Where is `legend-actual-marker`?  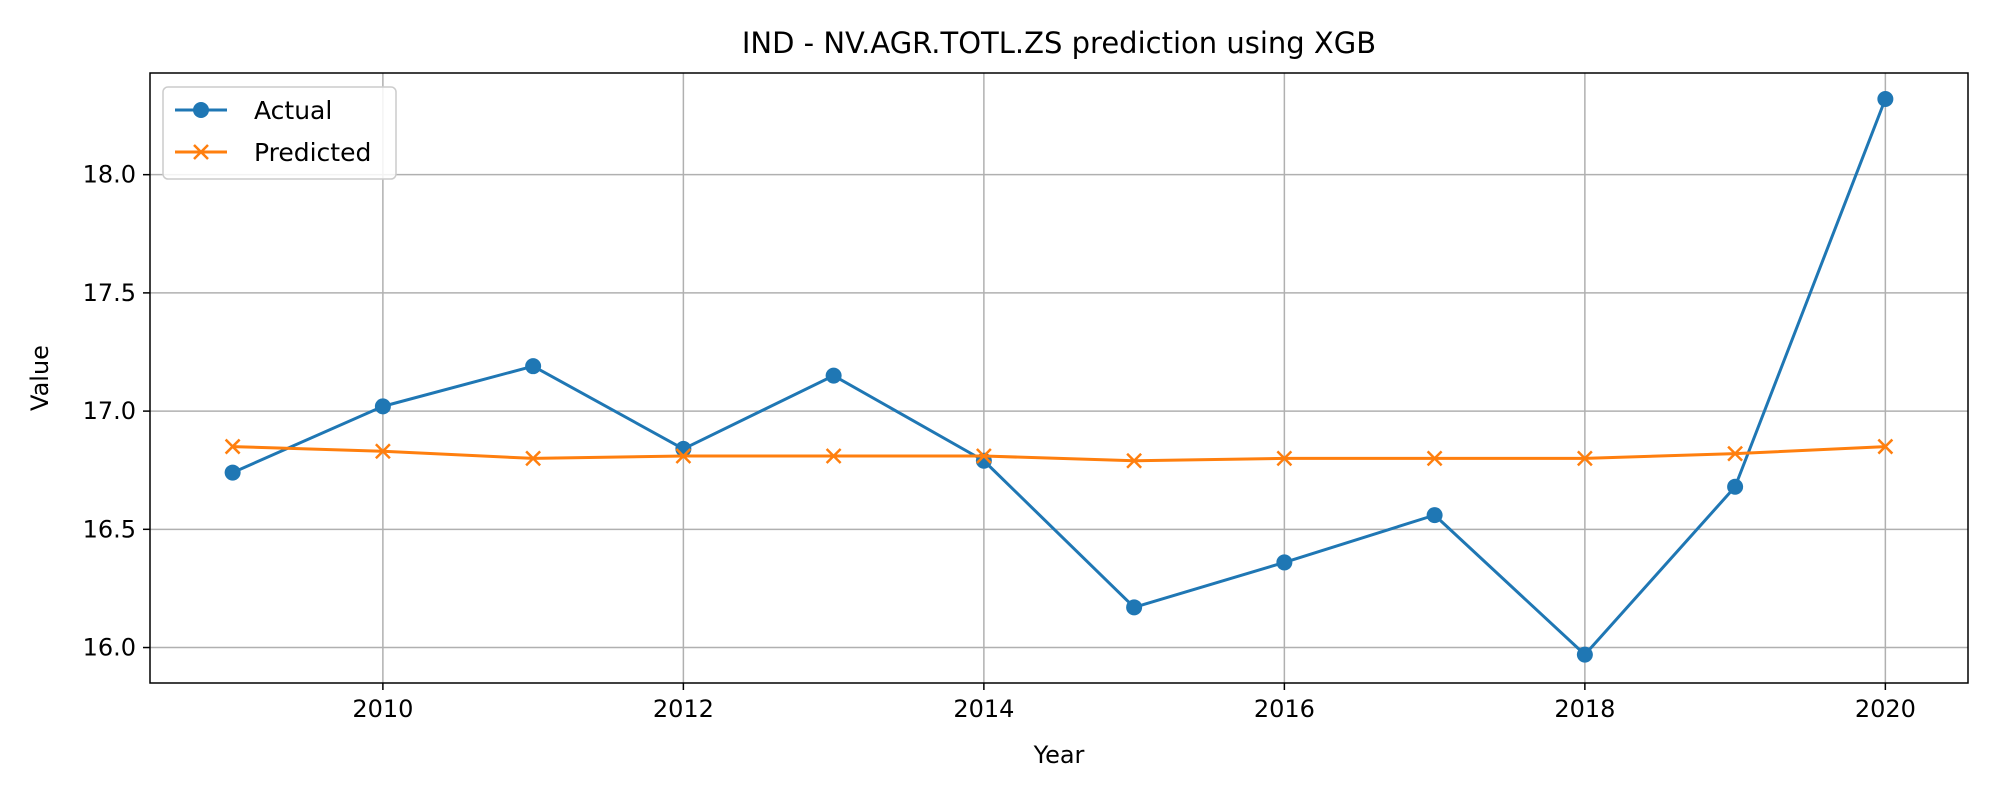
legend-actual-marker is located at coordinates (201, 110).